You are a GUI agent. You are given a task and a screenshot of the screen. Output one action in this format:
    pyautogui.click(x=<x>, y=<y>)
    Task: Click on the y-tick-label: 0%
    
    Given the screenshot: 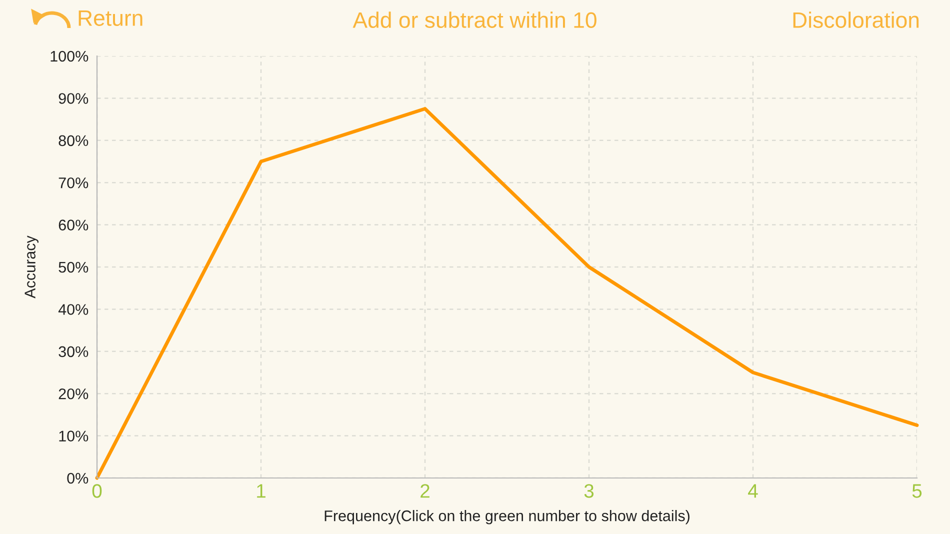 What is the action you would take?
    pyautogui.click(x=77, y=478)
    